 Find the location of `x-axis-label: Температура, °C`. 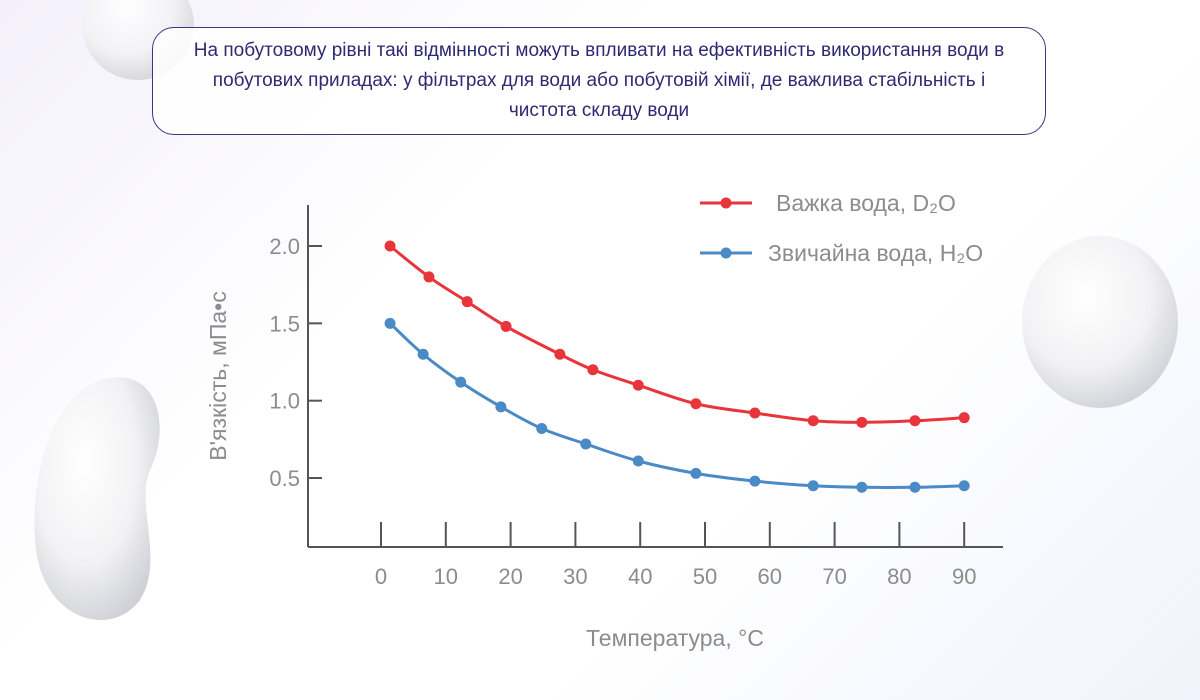

x-axis-label: Температура, °C is located at coordinates (675, 638).